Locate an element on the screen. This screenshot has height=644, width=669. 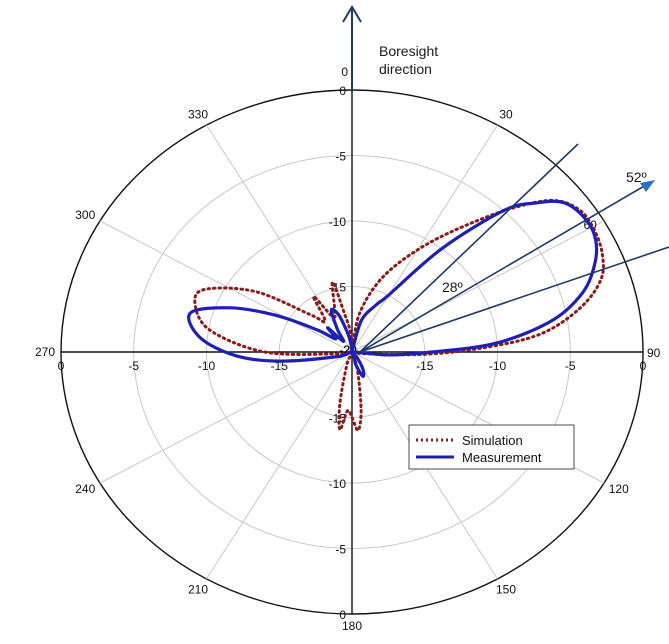
angle-tick-label: 330 is located at coordinates (198, 115).